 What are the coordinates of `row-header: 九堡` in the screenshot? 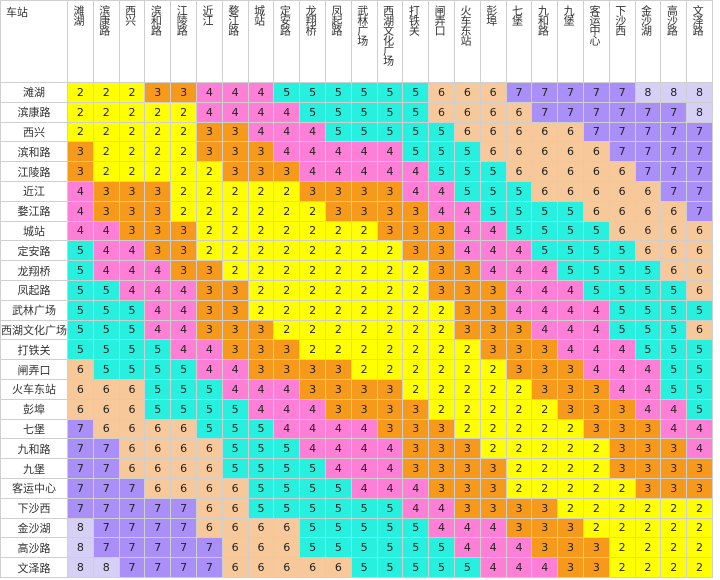 It's located at (34, 468).